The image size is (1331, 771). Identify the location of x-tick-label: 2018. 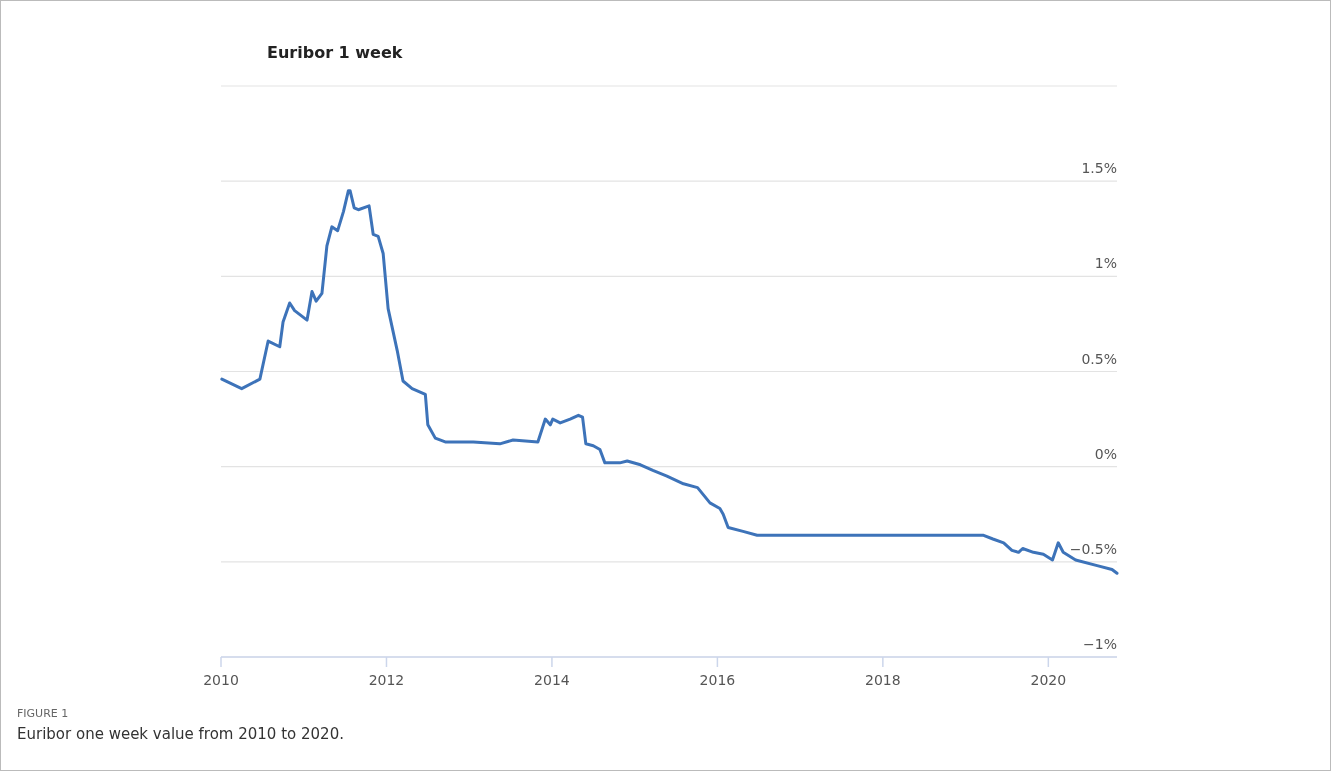
(883, 680).